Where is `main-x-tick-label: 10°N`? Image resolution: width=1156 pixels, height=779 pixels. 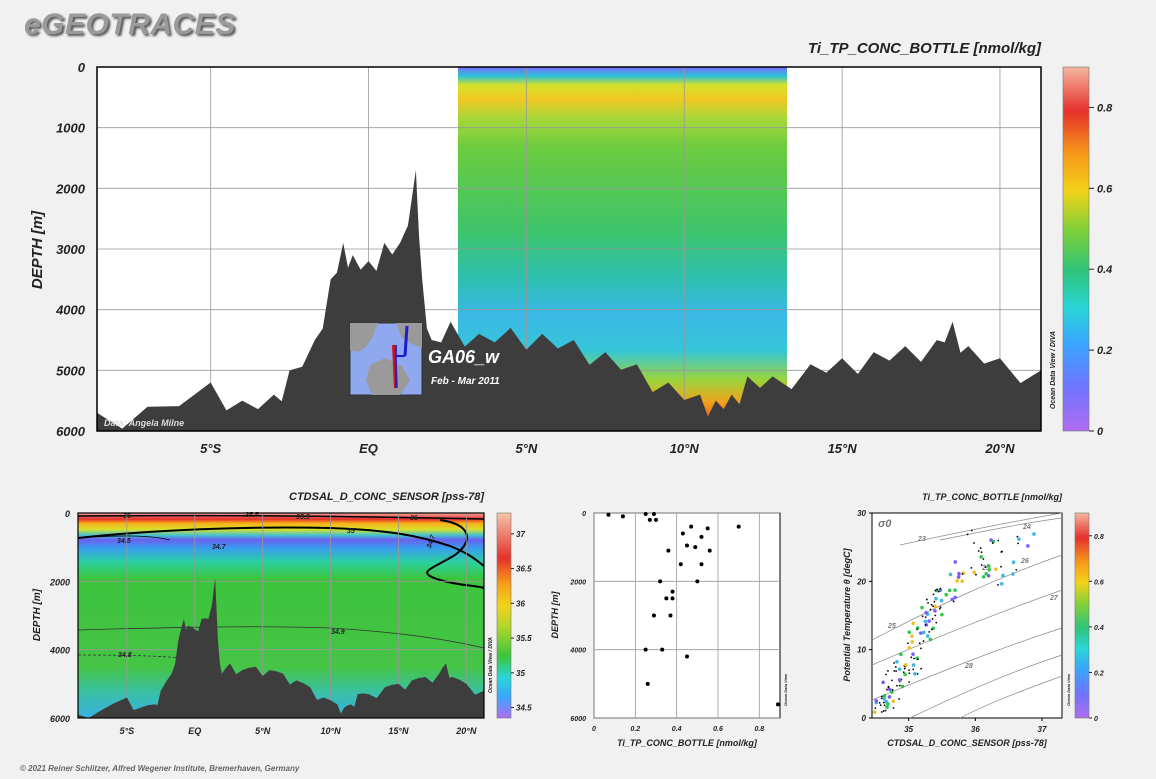
main-x-tick-label: 10°N is located at coordinates (685, 448).